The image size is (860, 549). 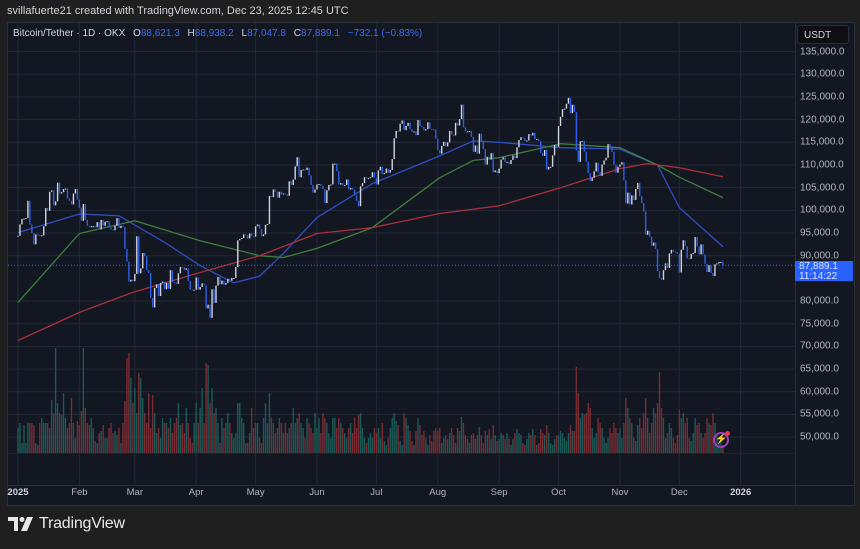 I want to click on open-value: 88,621.3, so click(x=160, y=33).